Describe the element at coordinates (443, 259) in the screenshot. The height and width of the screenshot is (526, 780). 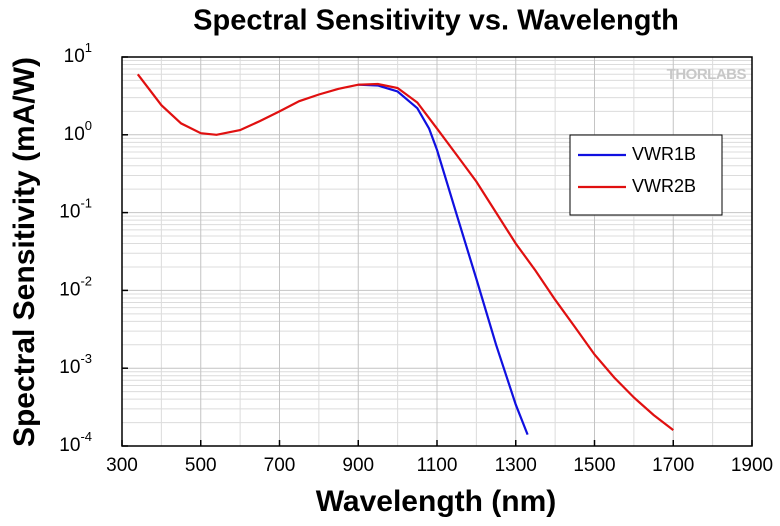
I see `series-line` at that location.